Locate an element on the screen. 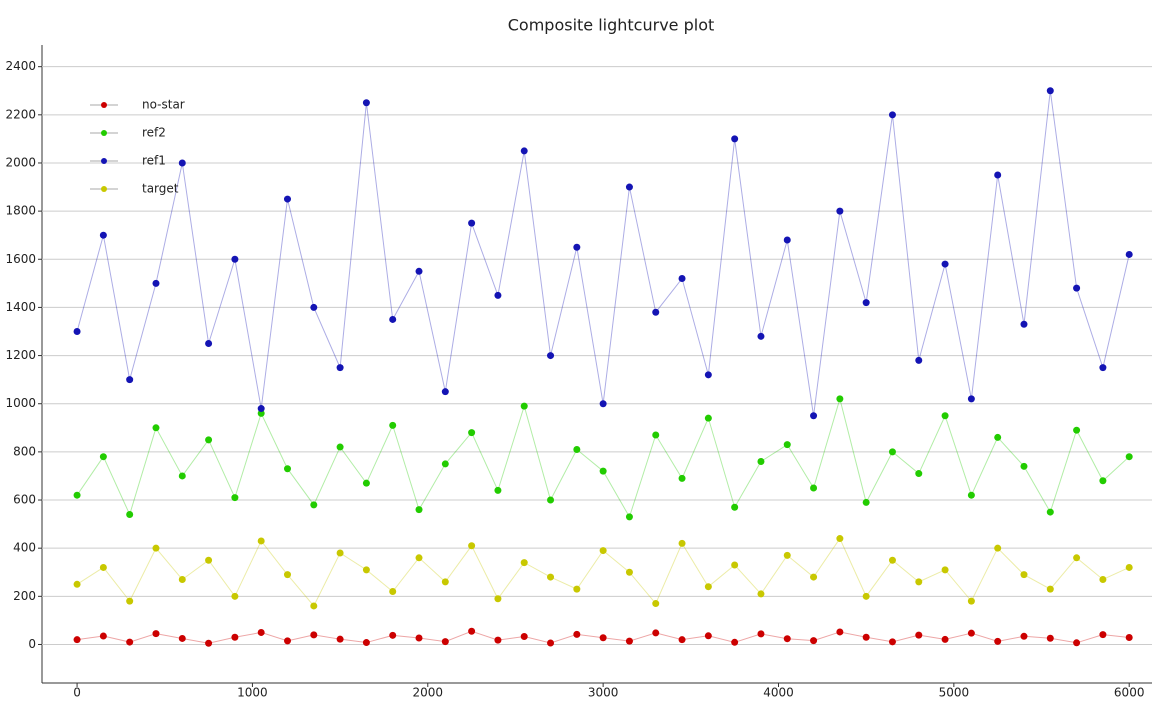 The height and width of the screenshot is (709, 1152). y-tick-label: 1600 is located at coordinates (20, 259).